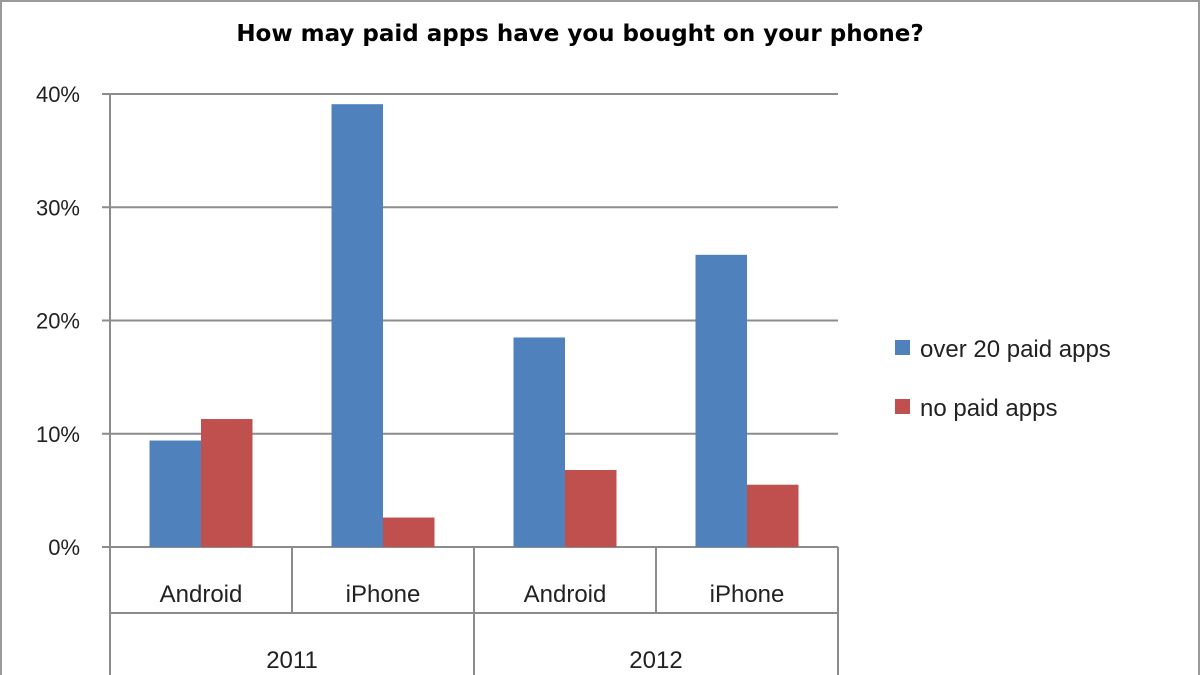  What do you see at coordinates (58, 94) in the screenshot?
I see `y-tick-label: 40%` at bounding box center [58, 94].